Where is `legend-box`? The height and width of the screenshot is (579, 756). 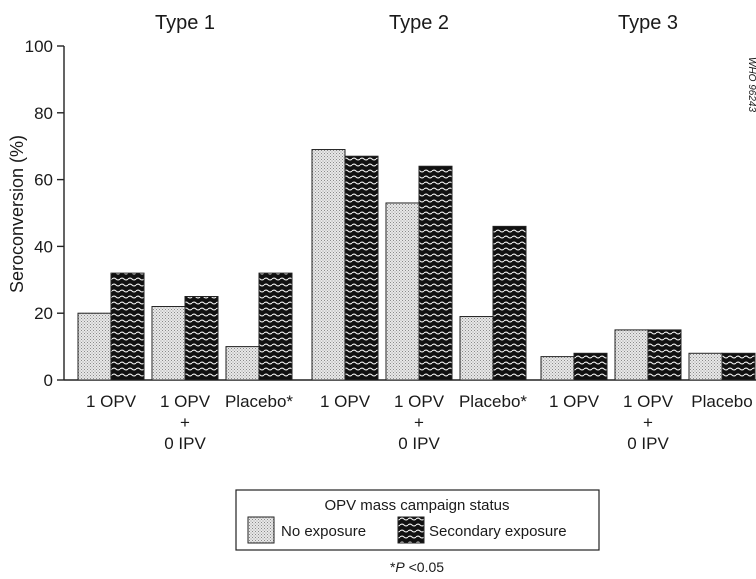
legend-box is located at coordinates (417, 520).